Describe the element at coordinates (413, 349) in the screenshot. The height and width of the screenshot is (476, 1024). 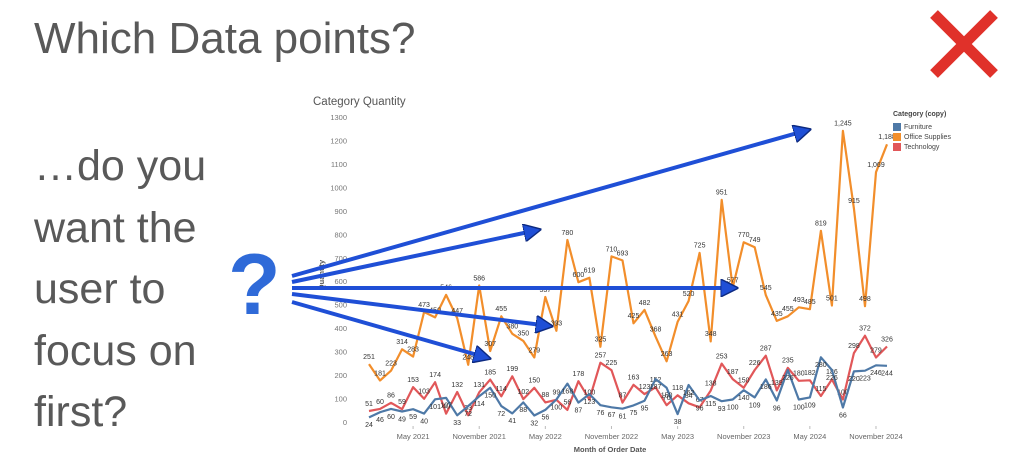
I see `data-label: 283` at that location.